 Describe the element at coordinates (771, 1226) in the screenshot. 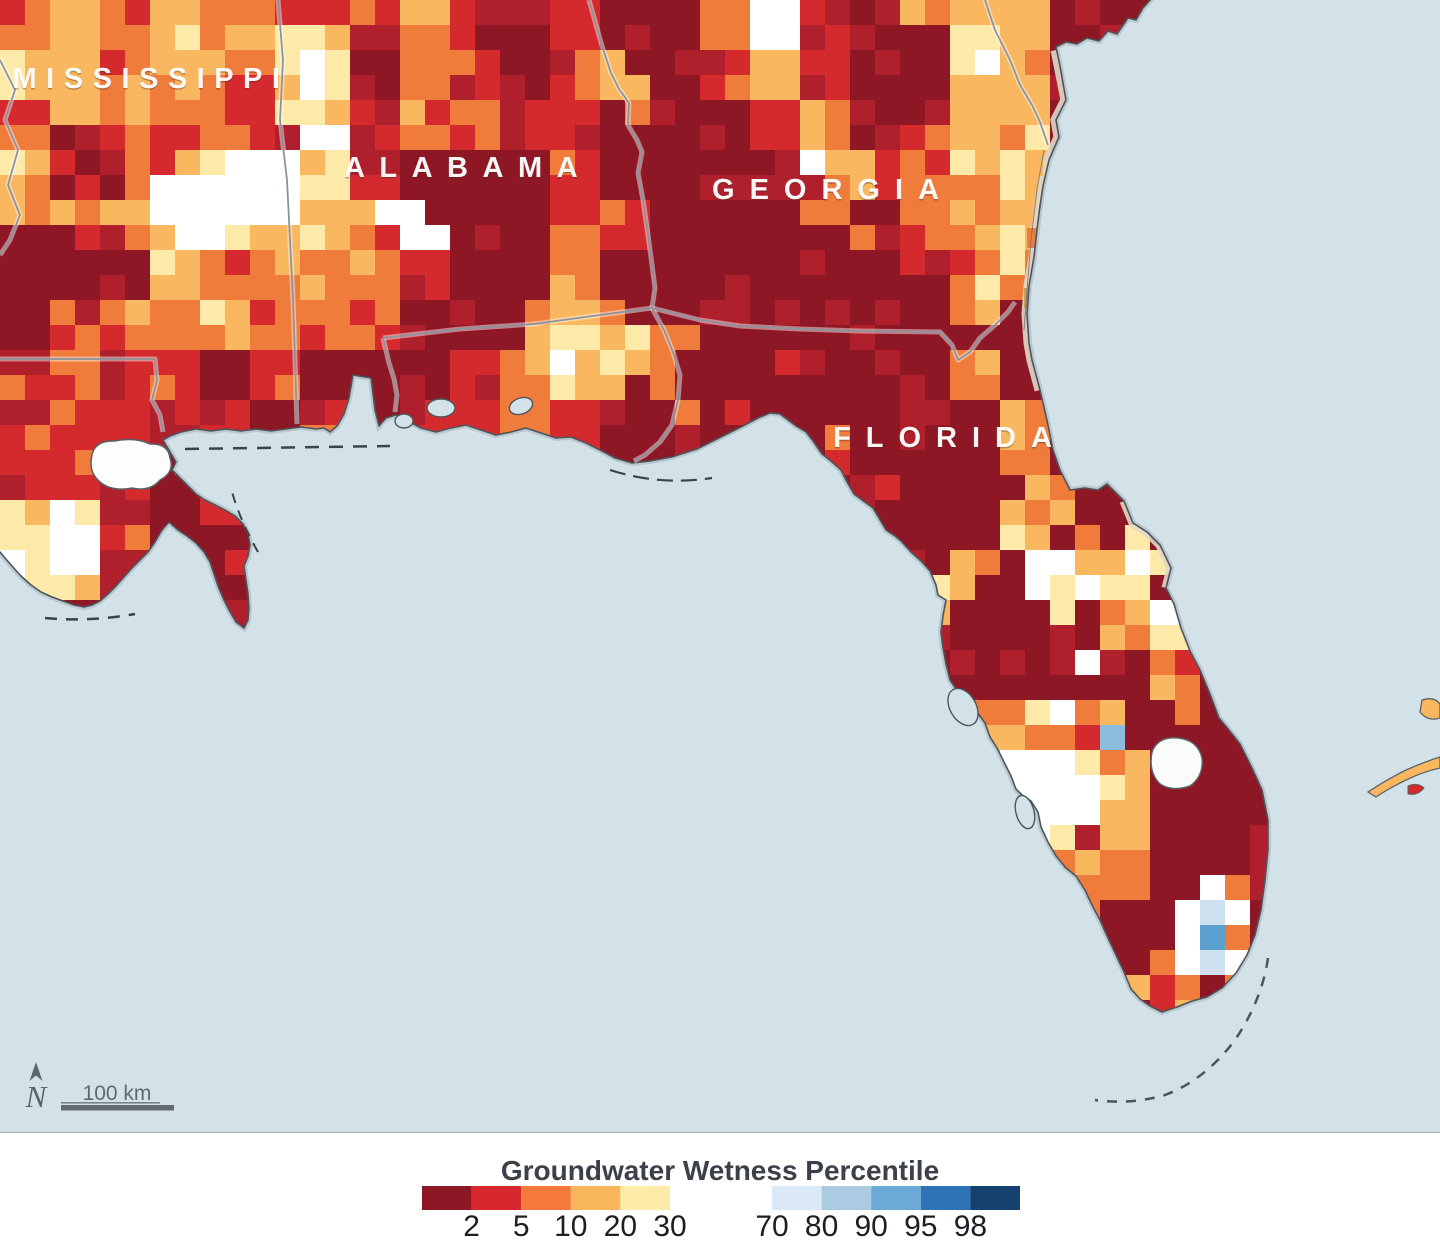

I see `svg-text: 70` at that location.